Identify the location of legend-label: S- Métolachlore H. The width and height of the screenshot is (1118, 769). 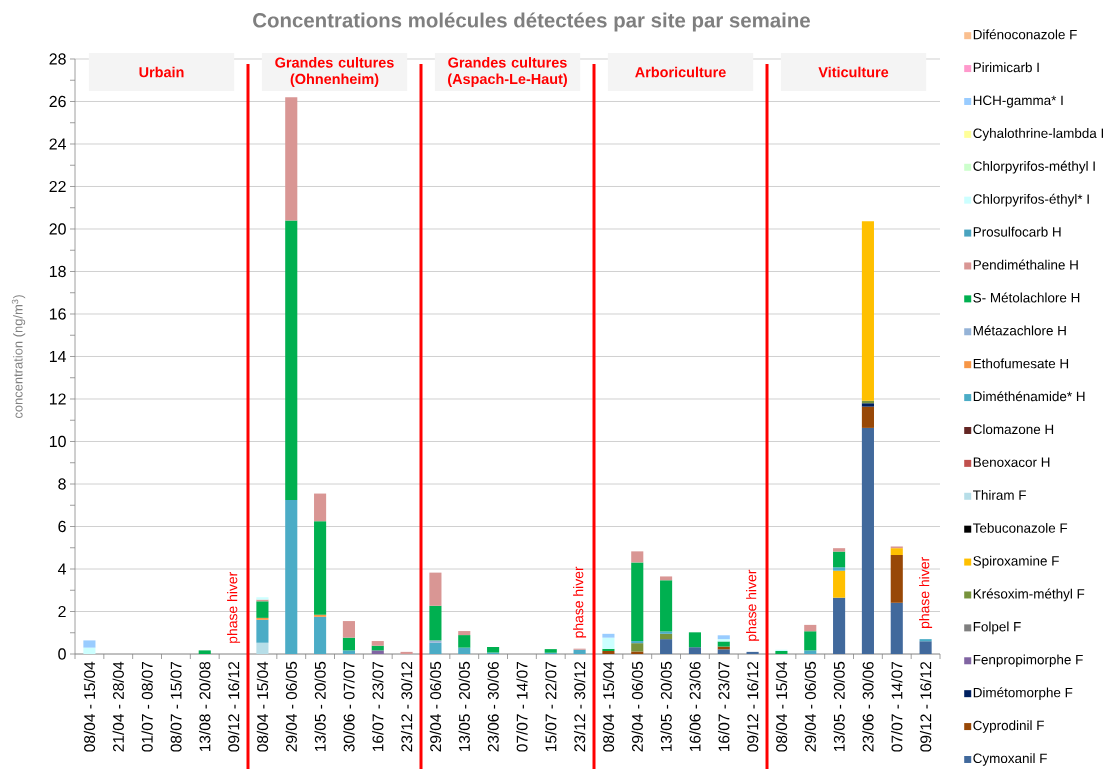
(1026, 297).